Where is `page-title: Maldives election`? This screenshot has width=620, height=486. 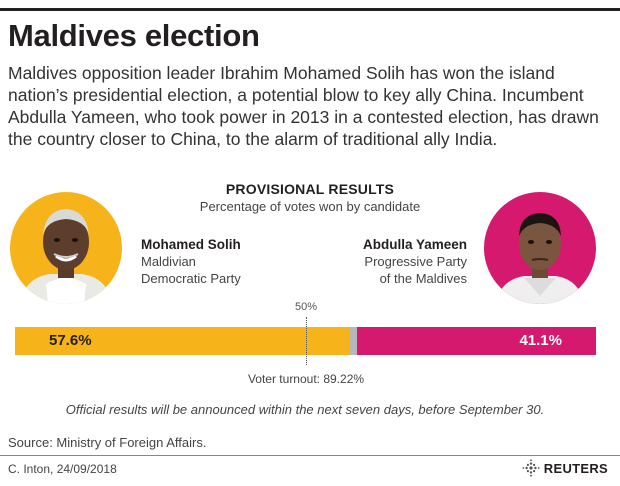 page-title: Maldives election is located at coordinates (134, 35).